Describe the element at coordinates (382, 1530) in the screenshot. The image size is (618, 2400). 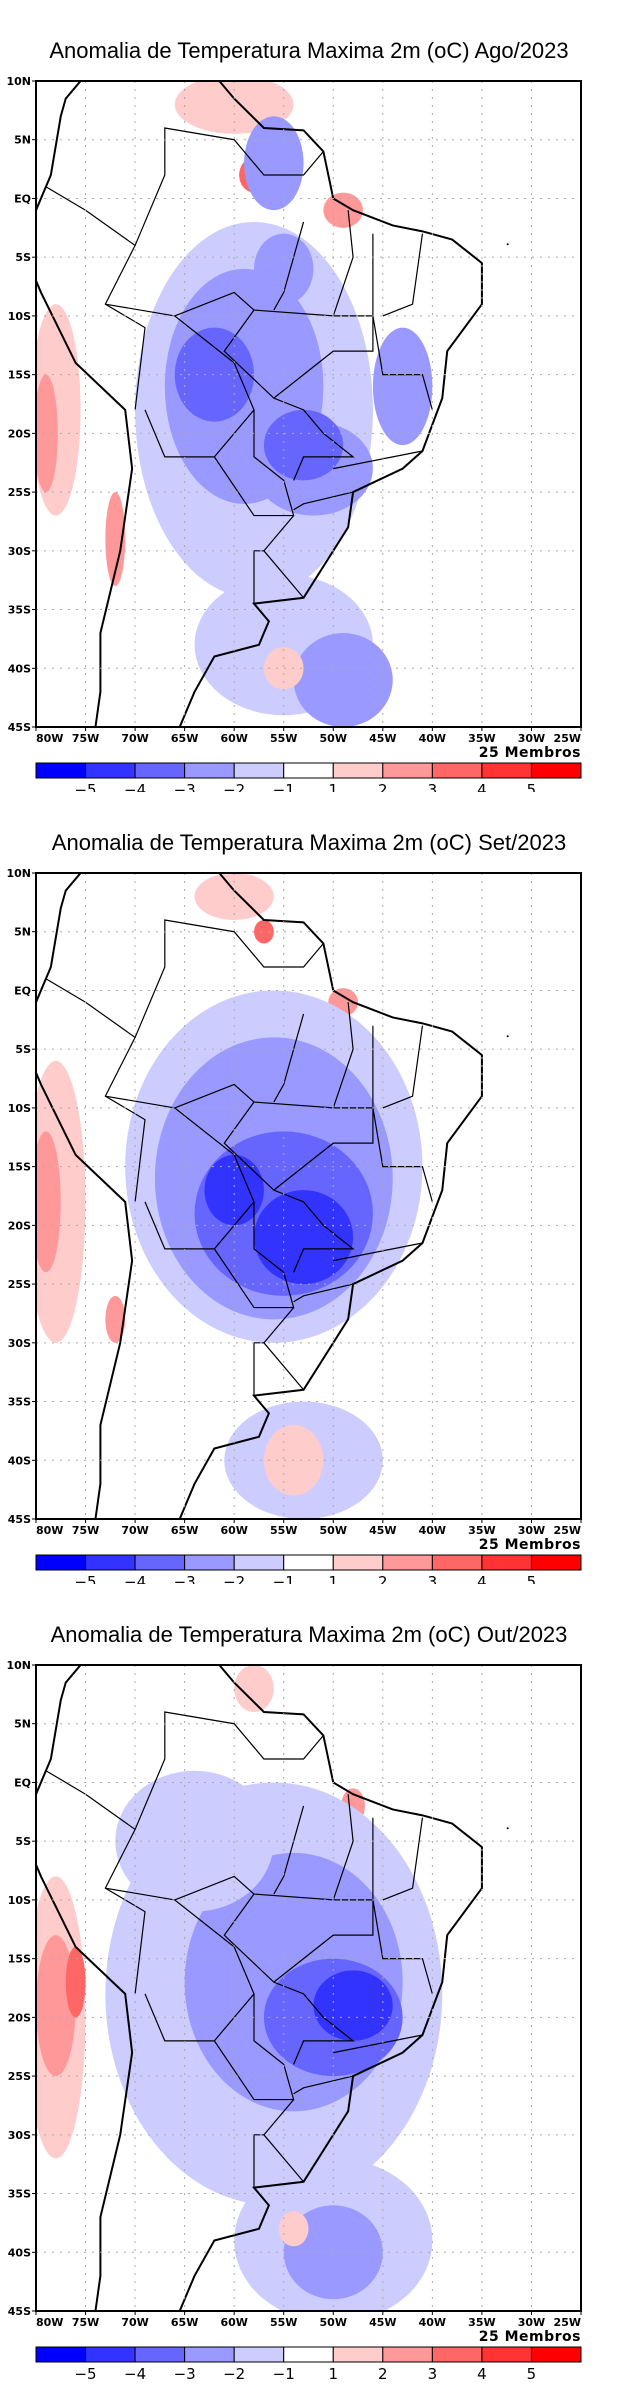
I see `lon-tick-label: 45W` at that location.